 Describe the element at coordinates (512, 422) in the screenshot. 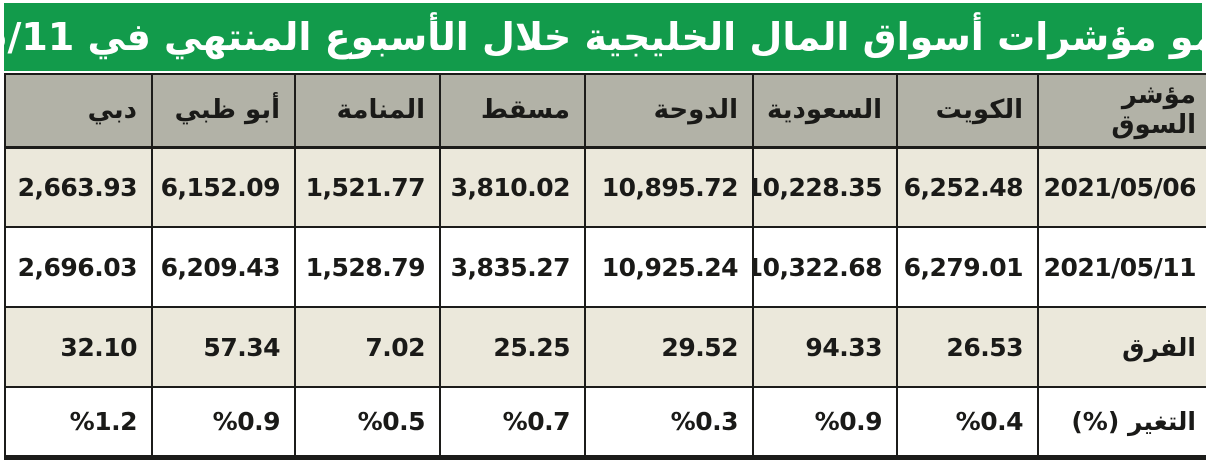

I see `value-cell-muscat: %0.7` at that location.